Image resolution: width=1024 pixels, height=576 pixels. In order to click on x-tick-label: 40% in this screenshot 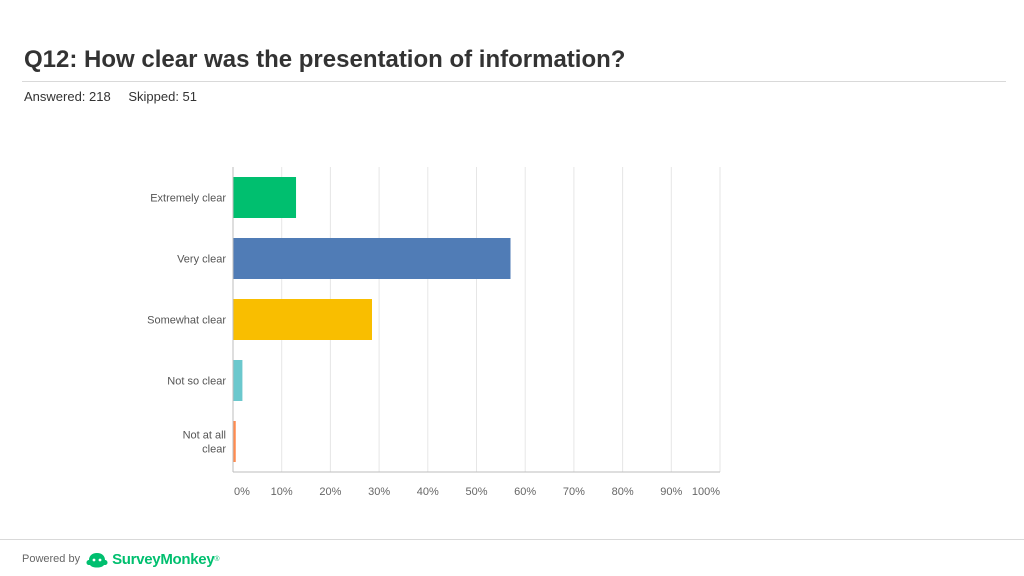, I will do `click(428, 492)`.